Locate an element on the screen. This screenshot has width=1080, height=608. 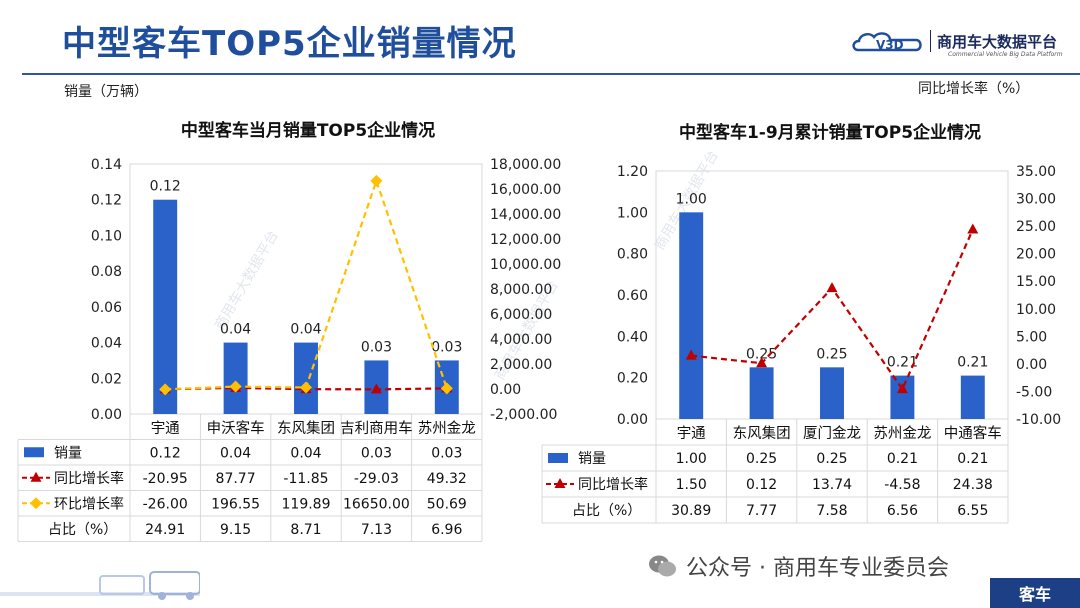
legend-label: 销量 is located at coordinates (592, 459).